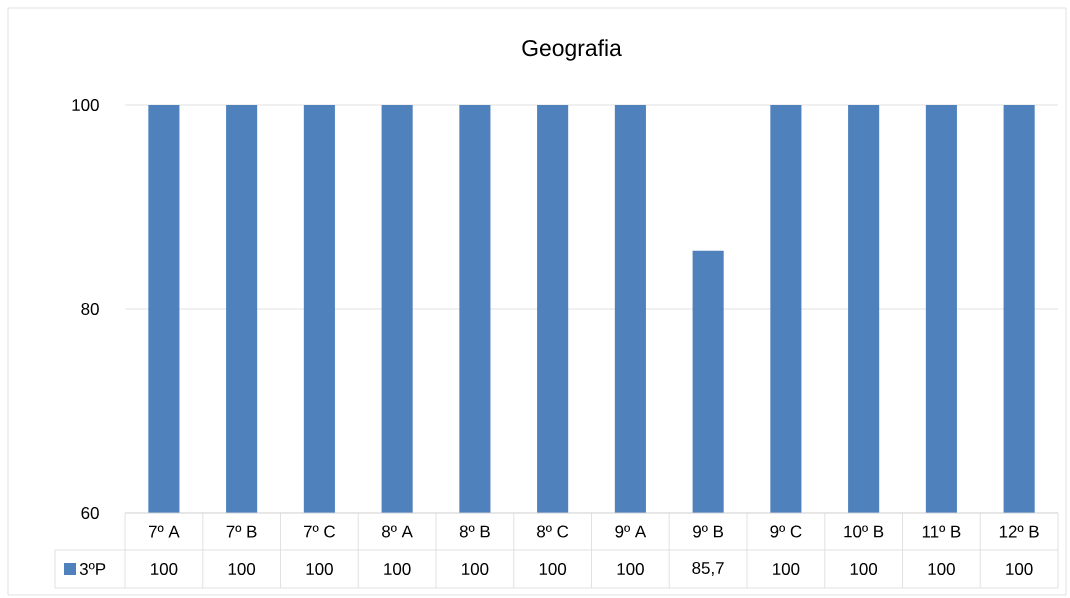 The height and width of the screenshot is (598, 1070). I want to click on x-tick-label: 7º B, so click(241, 531).